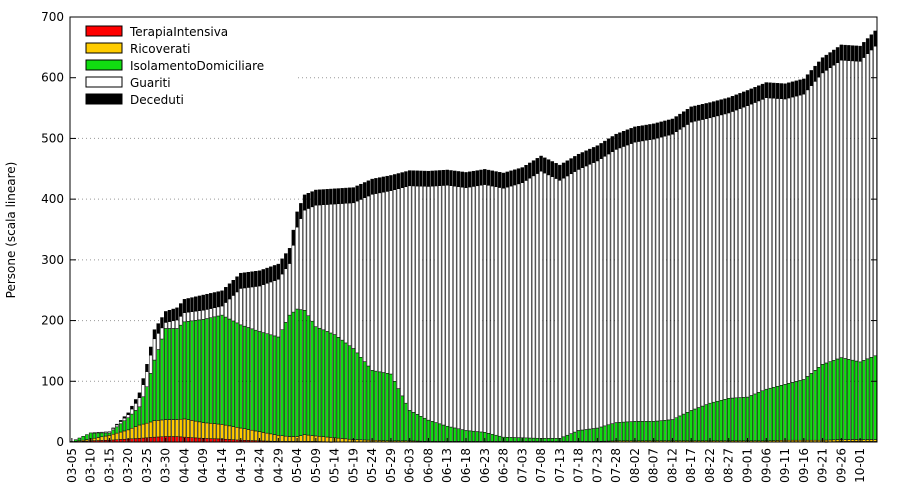 The image size is (900, 504). Describe the element at coordinates (52, 138) in the screenshot. I see `y-tick-label: 500` at that location.